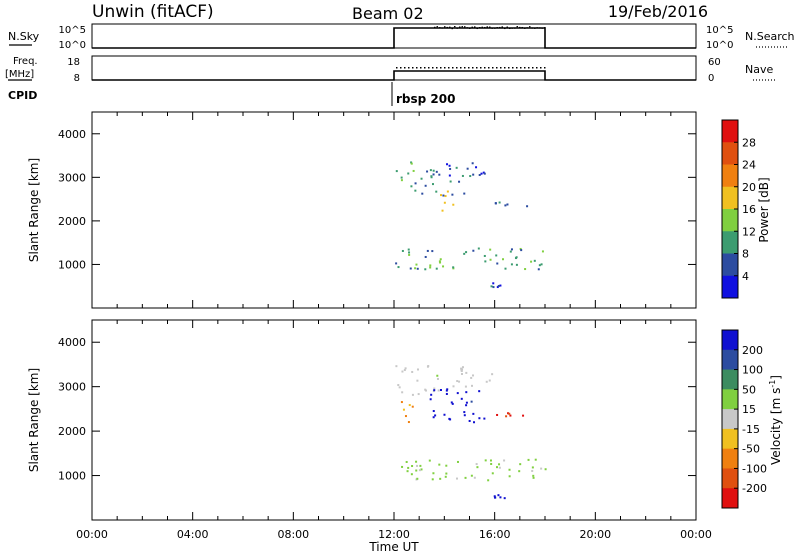 The width and height of the screenshot is (800, 554). I want to click on colorbar-tick-label: 28, so click(749, 142).